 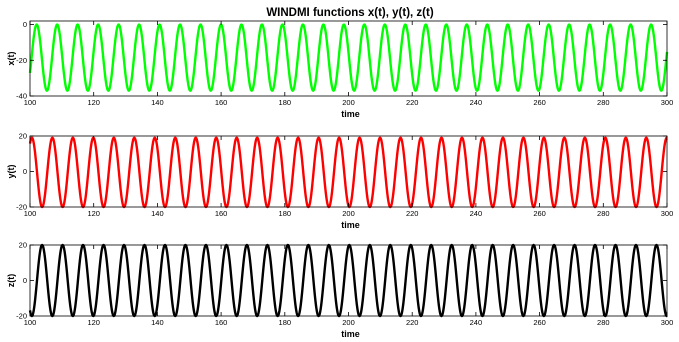 I want to click on y-tick-label: -40, so click(x=21, y=96).